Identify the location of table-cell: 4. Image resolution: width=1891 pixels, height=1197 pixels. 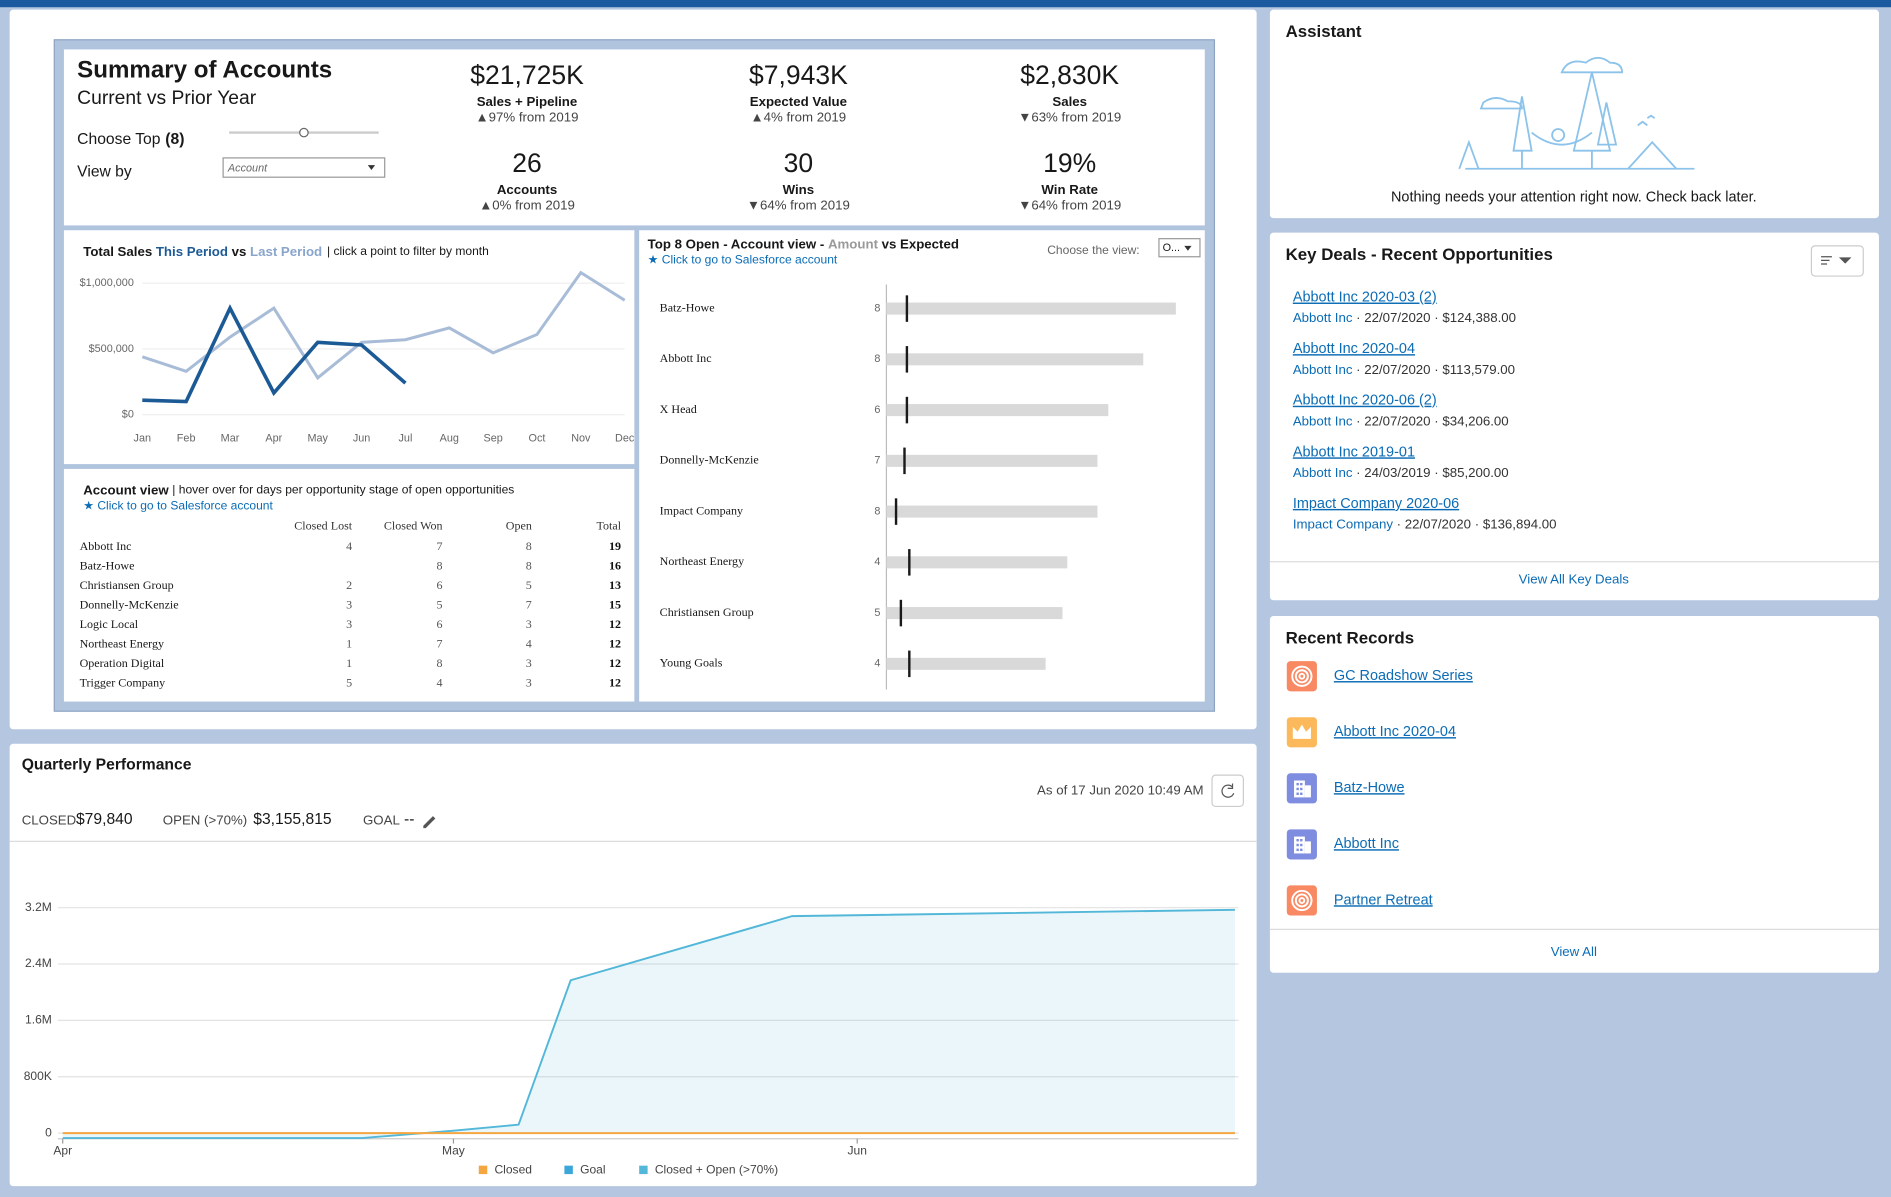
(440, 683).